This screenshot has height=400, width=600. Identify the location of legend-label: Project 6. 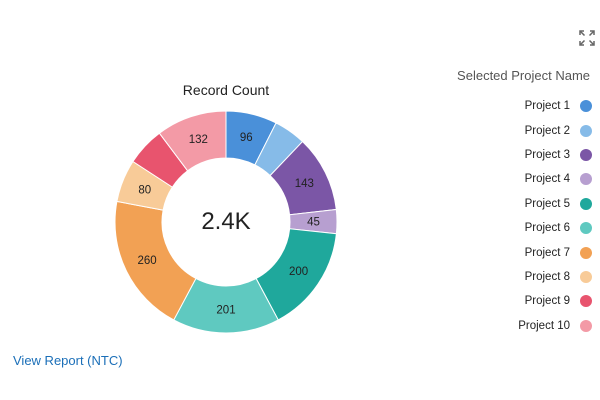
(547, 228).